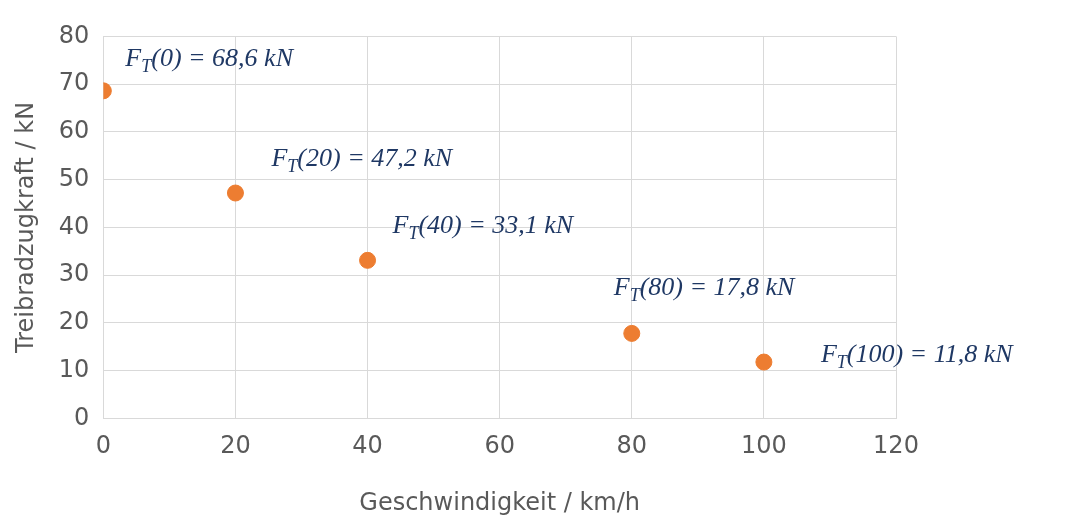 Image resolution: width=1069 pixels, height=530 pixels. What do you see at coordinates (103, 445) in the screenshot?
I see `x-tick-label: 0` at bounding box center [103, 445].